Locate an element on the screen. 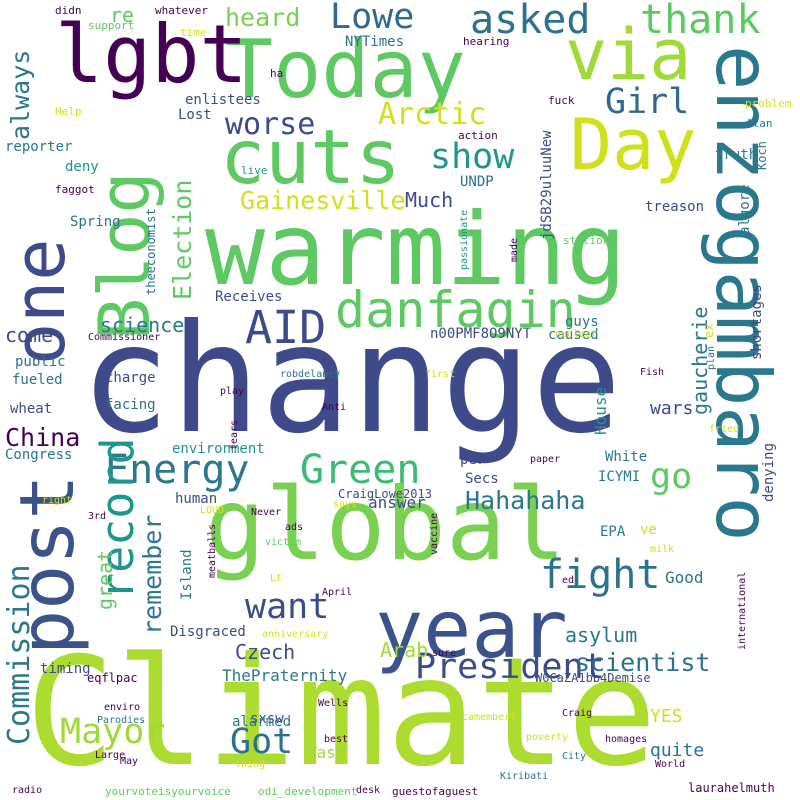  cloud-word: environment is located at coordinates (218, 449).